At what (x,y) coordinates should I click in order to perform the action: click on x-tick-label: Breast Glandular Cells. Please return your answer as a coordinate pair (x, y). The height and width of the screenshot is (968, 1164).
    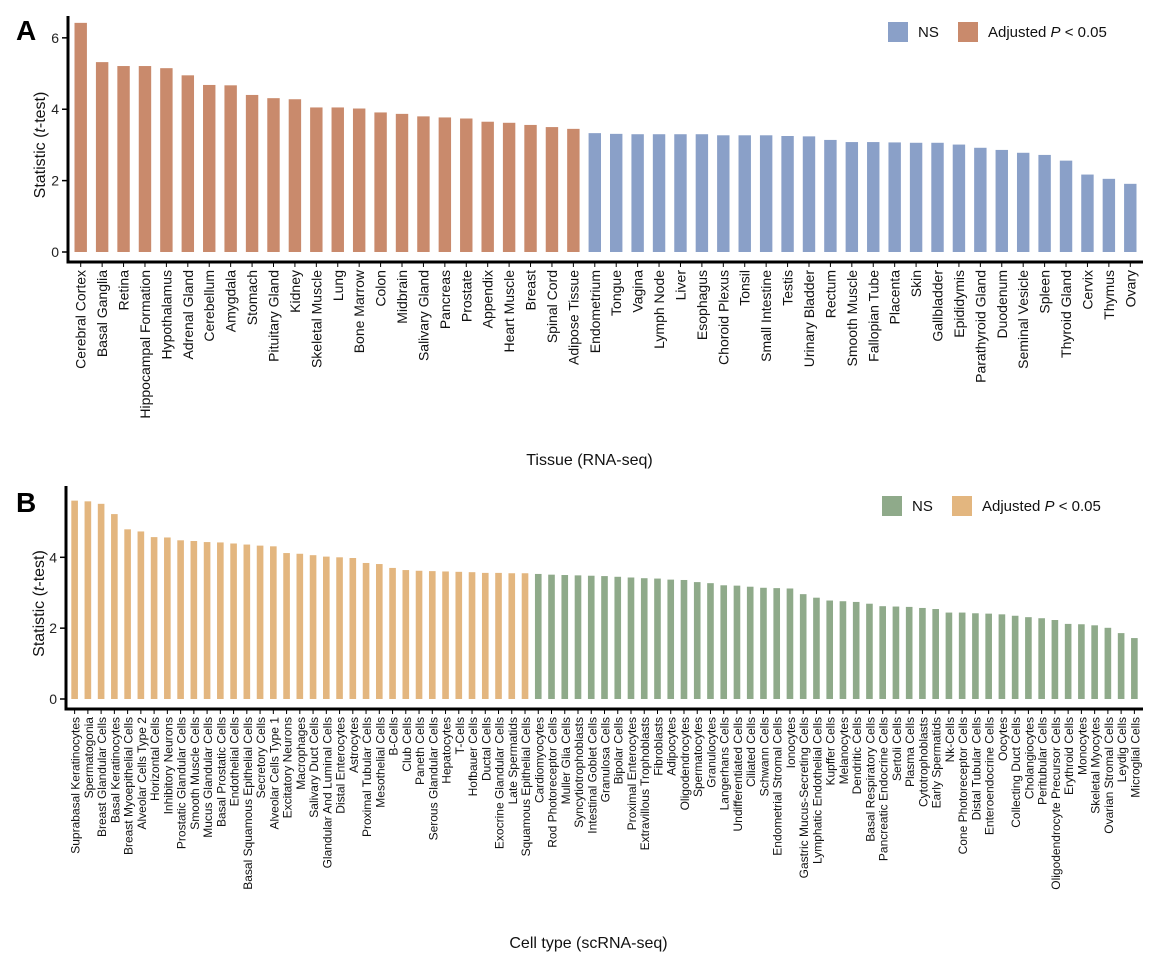
    Looking at the image, I should click on (102, 777).